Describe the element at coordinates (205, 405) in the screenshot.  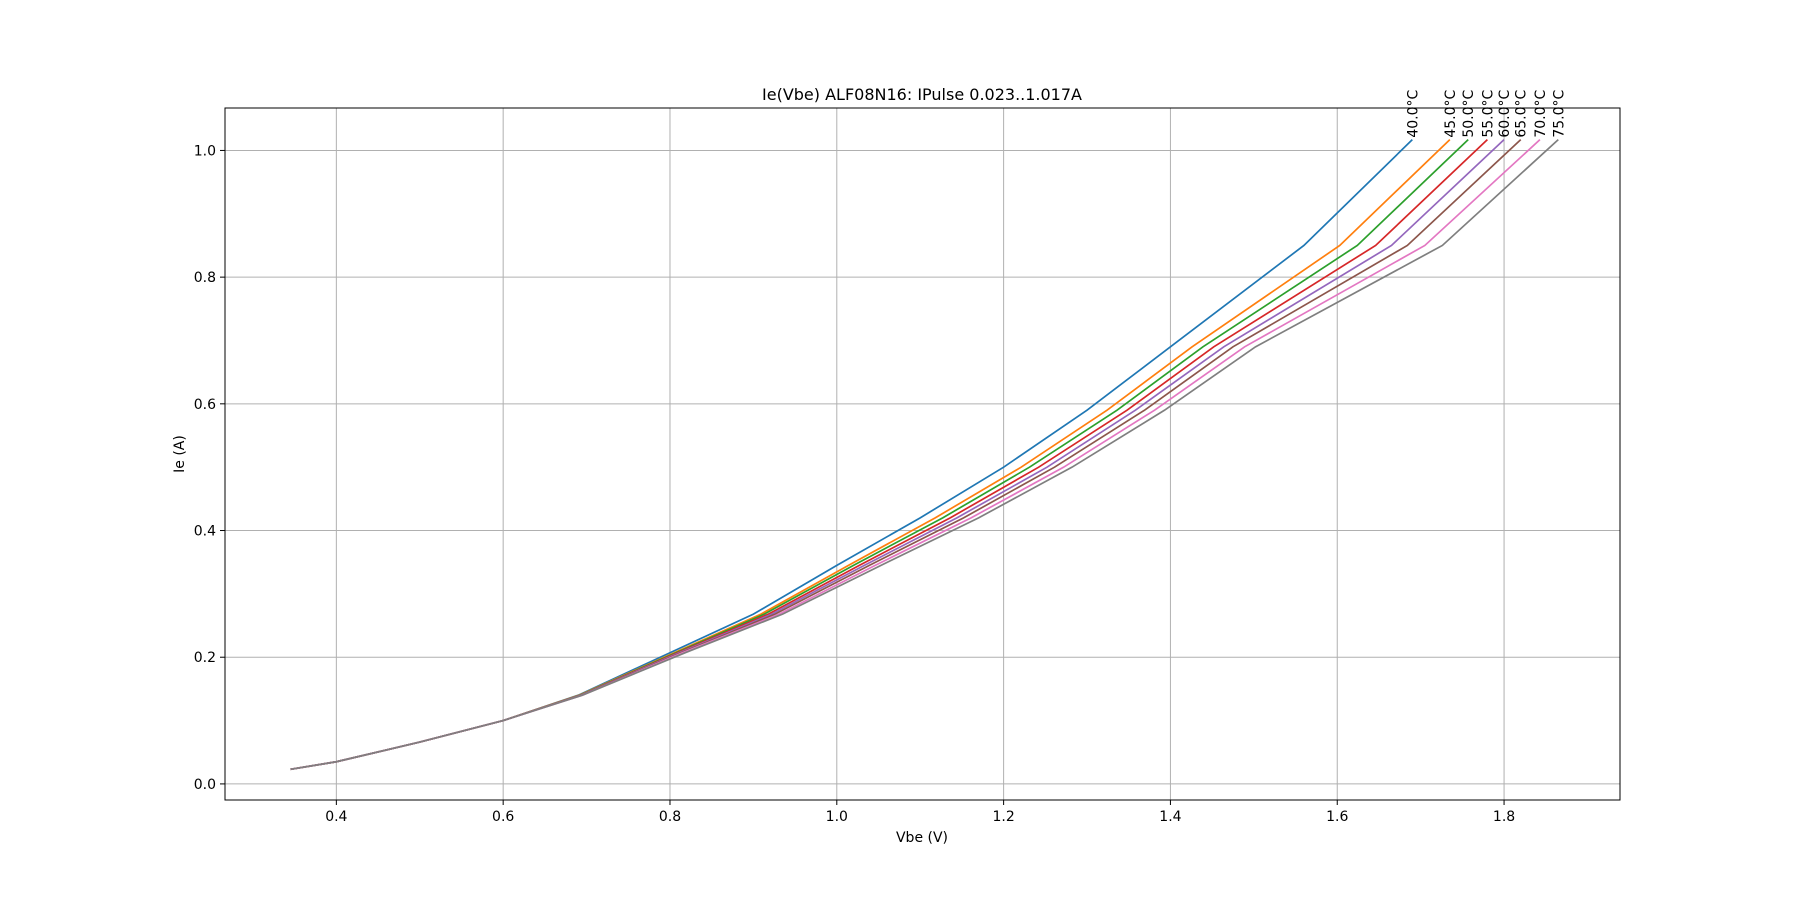
I see `y-tick-label: 0.6` at that location.